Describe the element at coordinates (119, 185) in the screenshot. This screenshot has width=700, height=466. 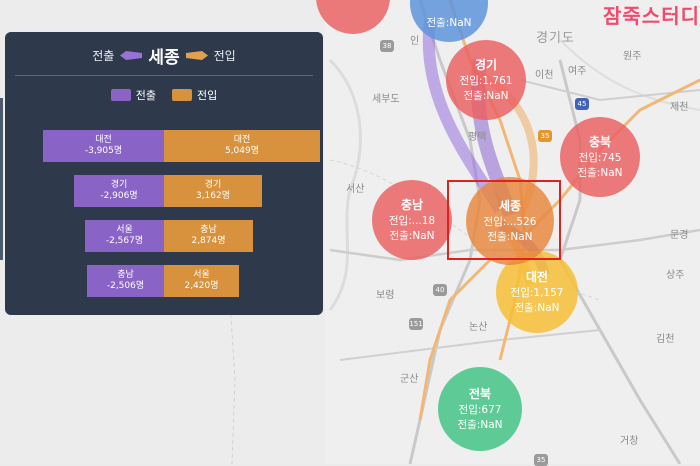
I see `out-region: 경기` at that location.